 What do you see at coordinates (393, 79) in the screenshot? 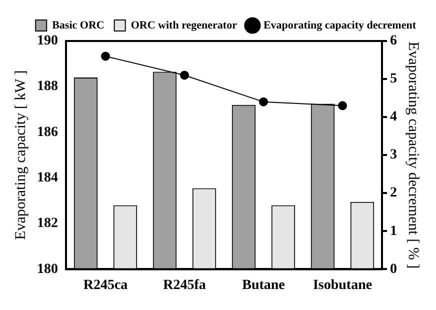
I see `y2-tick-label: 5` at bounding box center [393, 79].